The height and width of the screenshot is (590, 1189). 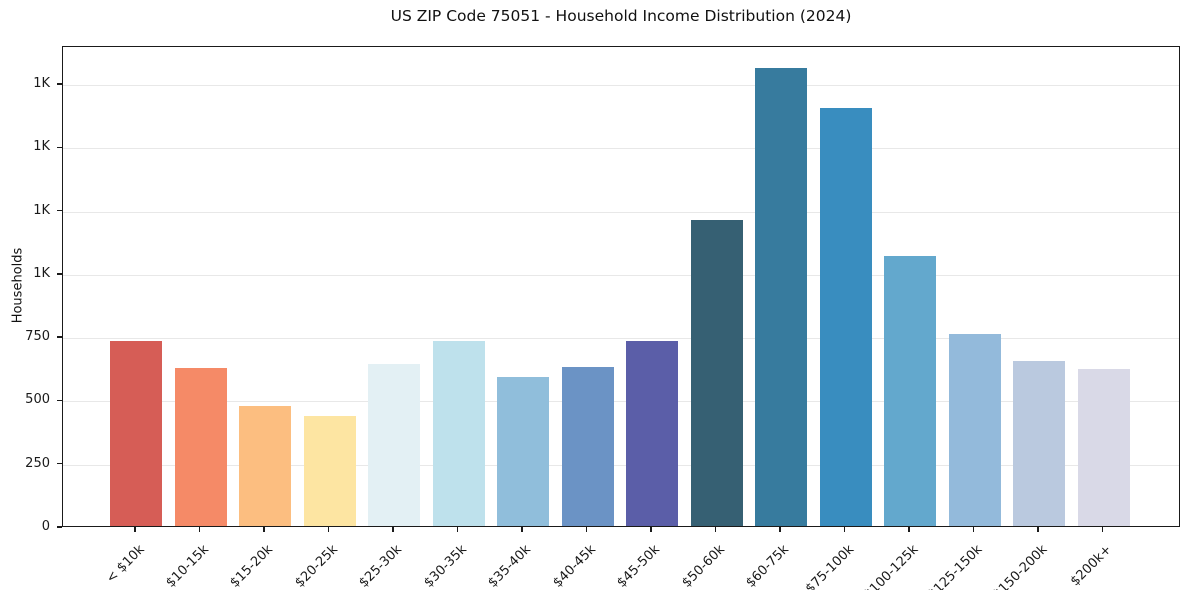 I want to click on x-tick-label: $30-35k, so click(x=445, y=566).